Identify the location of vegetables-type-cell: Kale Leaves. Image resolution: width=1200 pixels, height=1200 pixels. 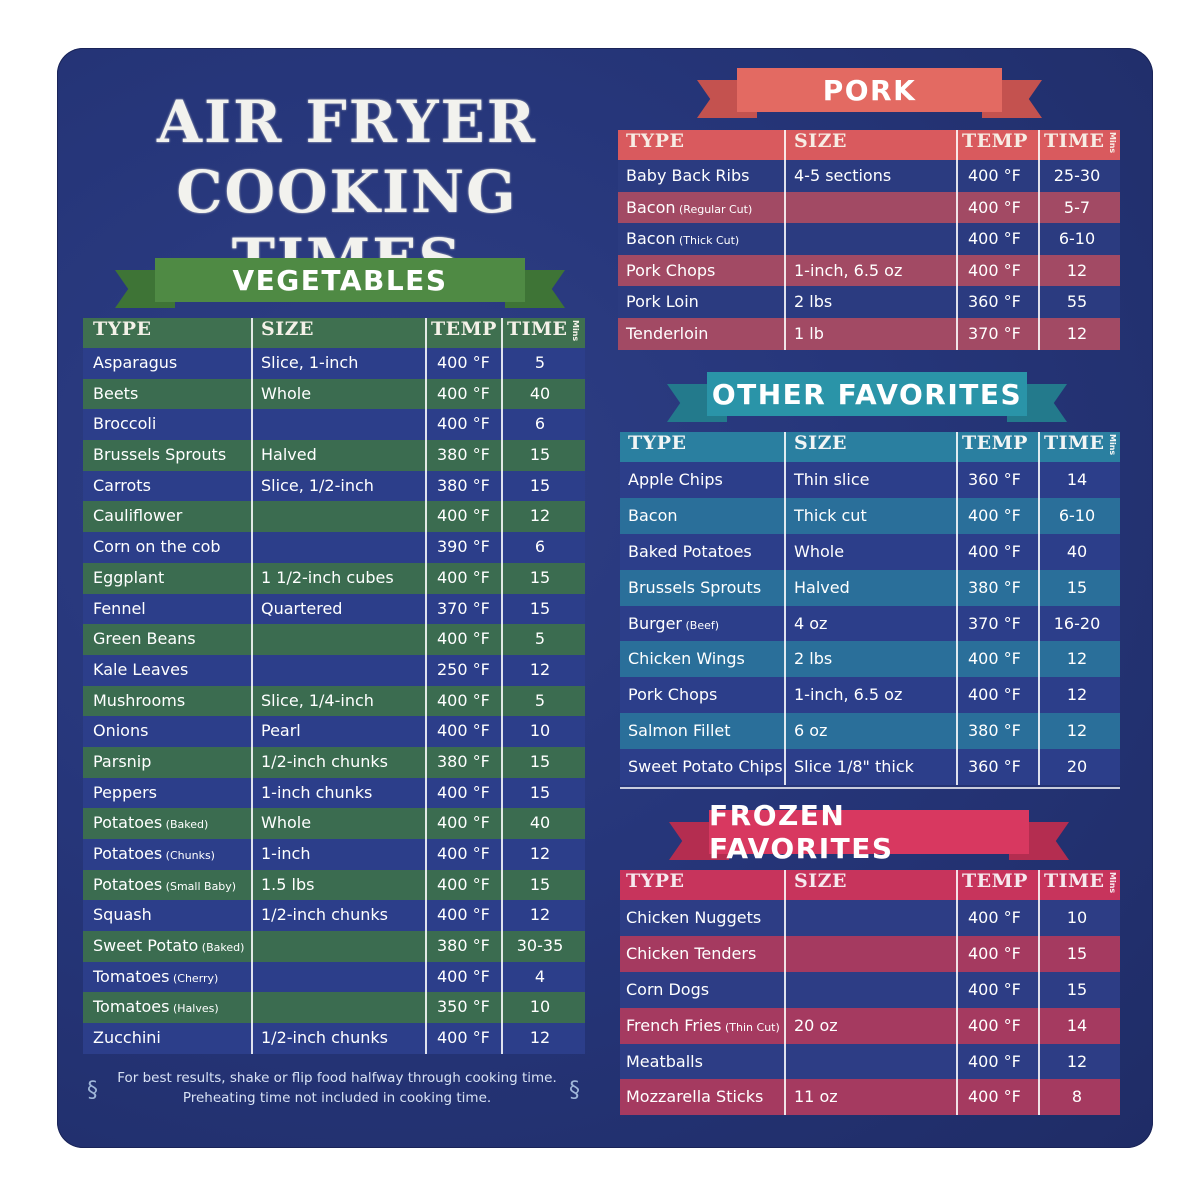
(141, 669).